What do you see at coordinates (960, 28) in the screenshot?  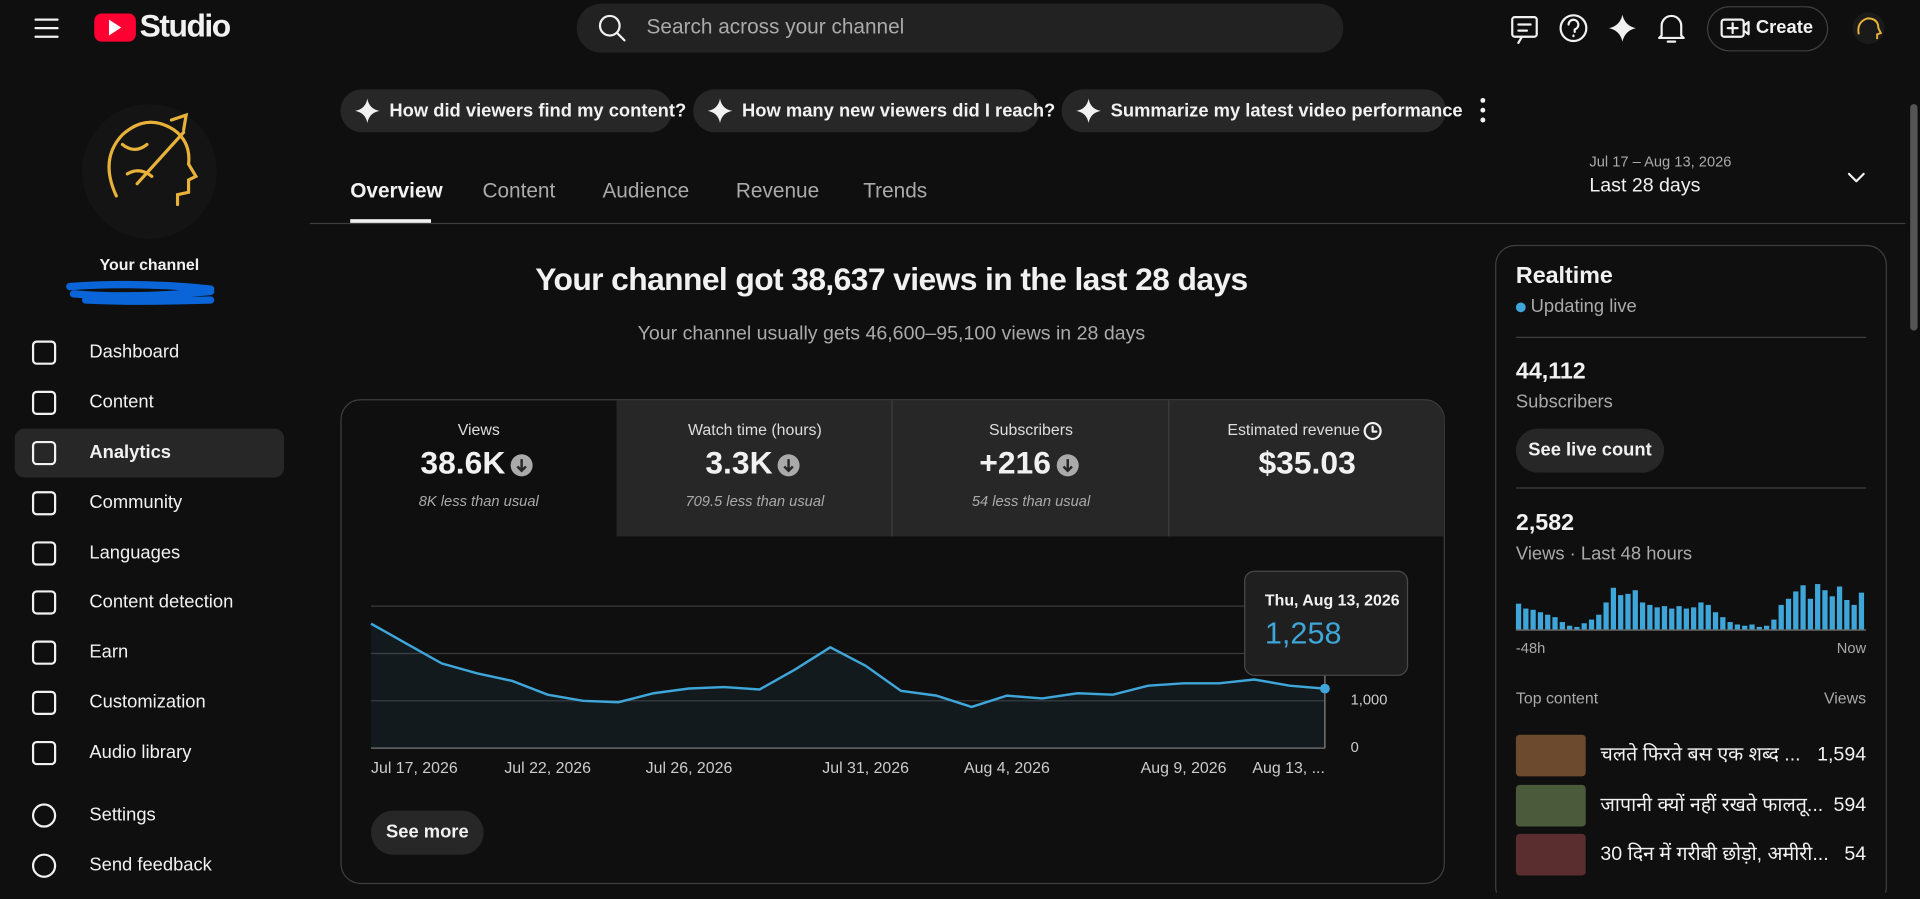 I see `search-box` at bounding box center [960, 28].